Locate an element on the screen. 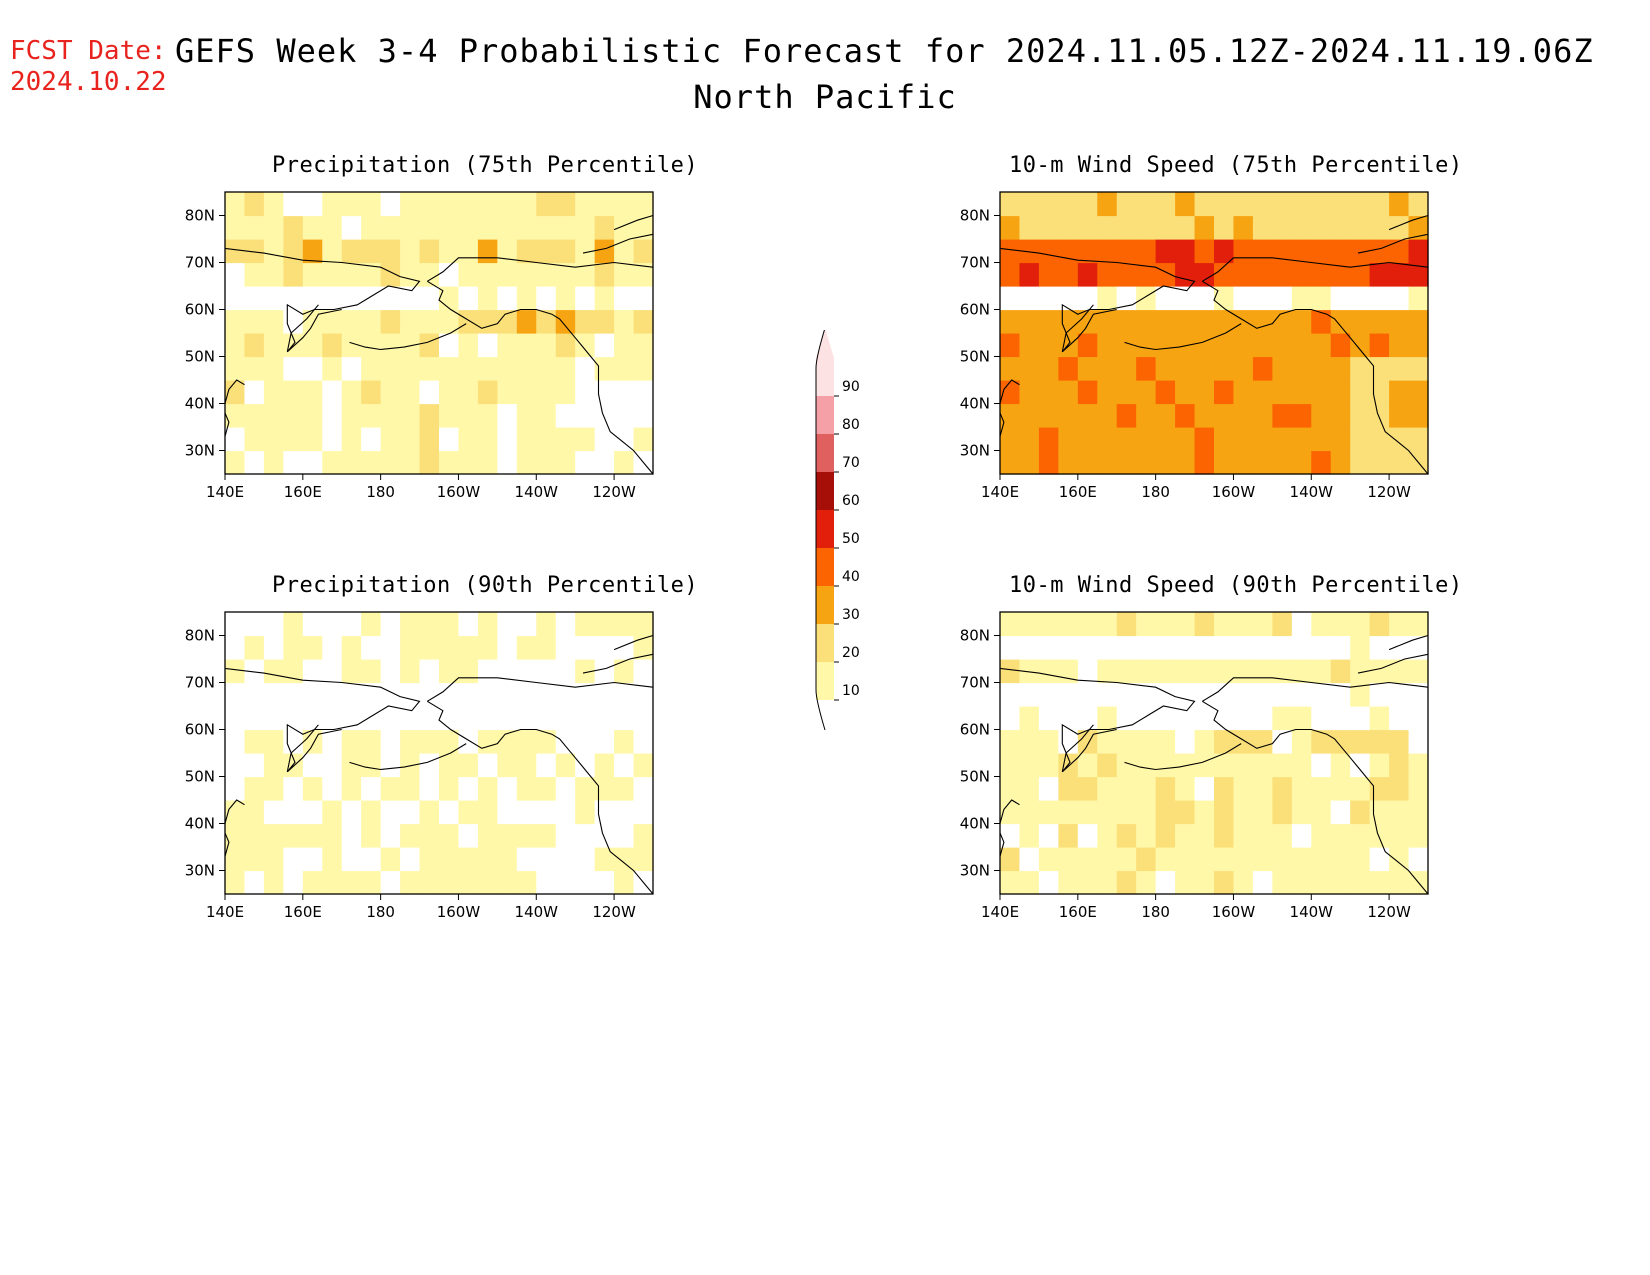  lat-tick-label: 60N is located at coordinates (975, 310).